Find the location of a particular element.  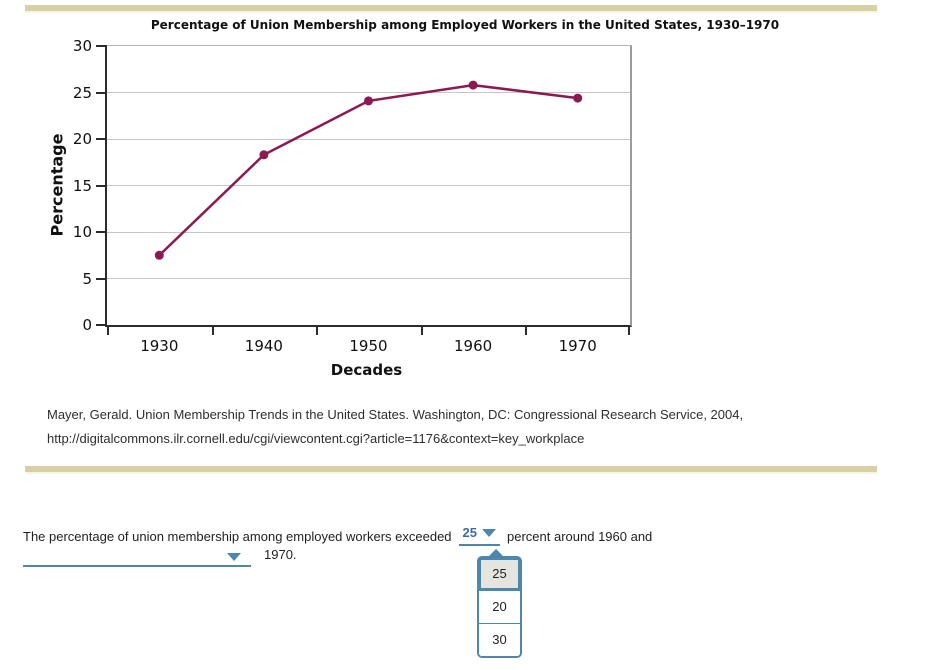

question-text-after: percent around 1960 and is located at coordinates (580, 536).